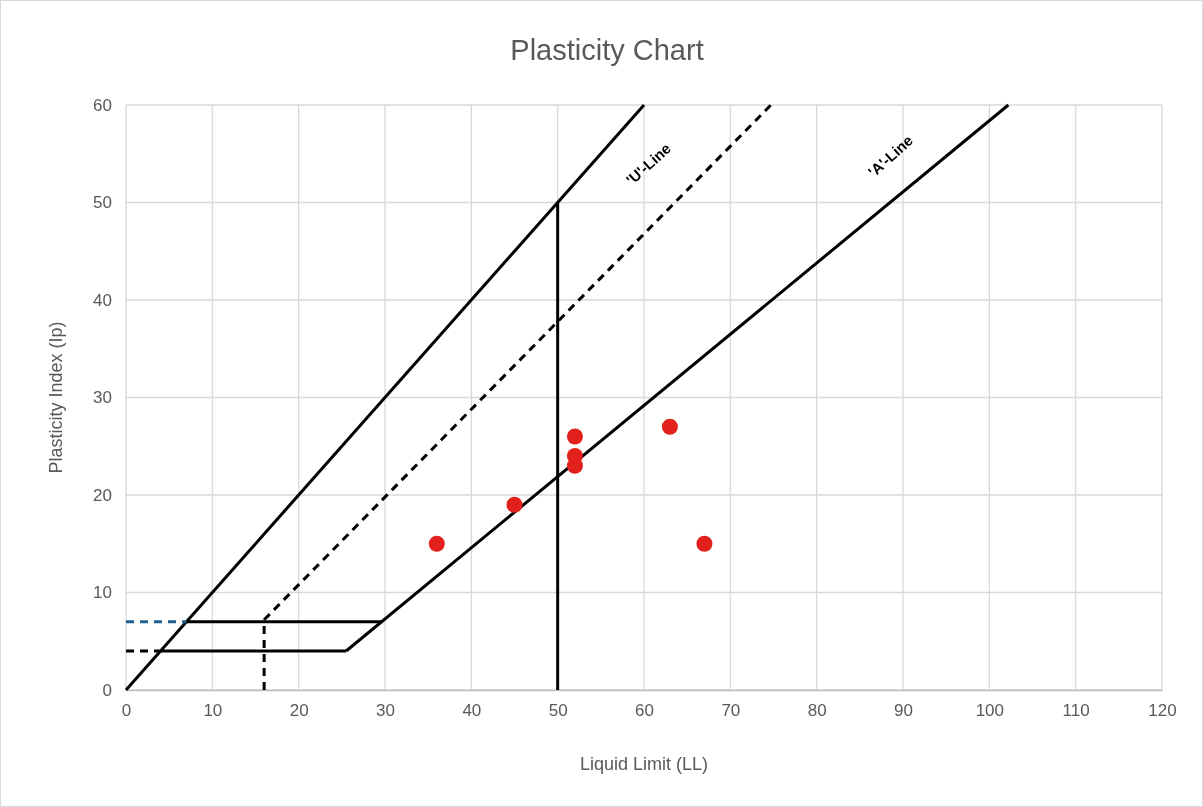 The height and width of the screenshot is (807, 1203). What do you see at coordinates (817, 711) in the screenshot?
I see `x-tick-label: 80` at bounding box center [817, 711].